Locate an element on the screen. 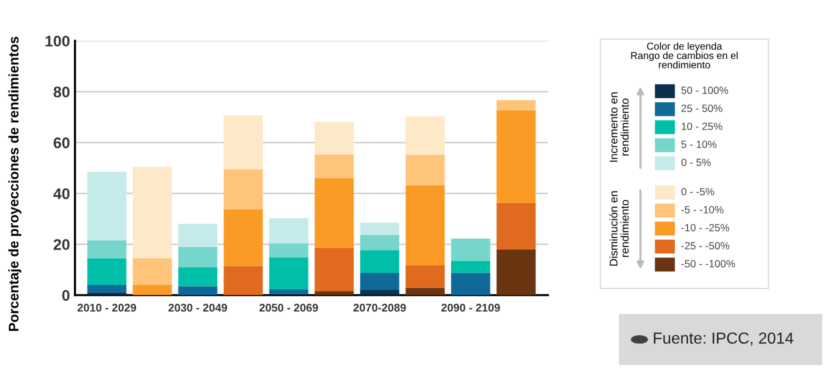 The image size is (824, 368). y-tick-label: 0 is located at coordinates (66, 295).